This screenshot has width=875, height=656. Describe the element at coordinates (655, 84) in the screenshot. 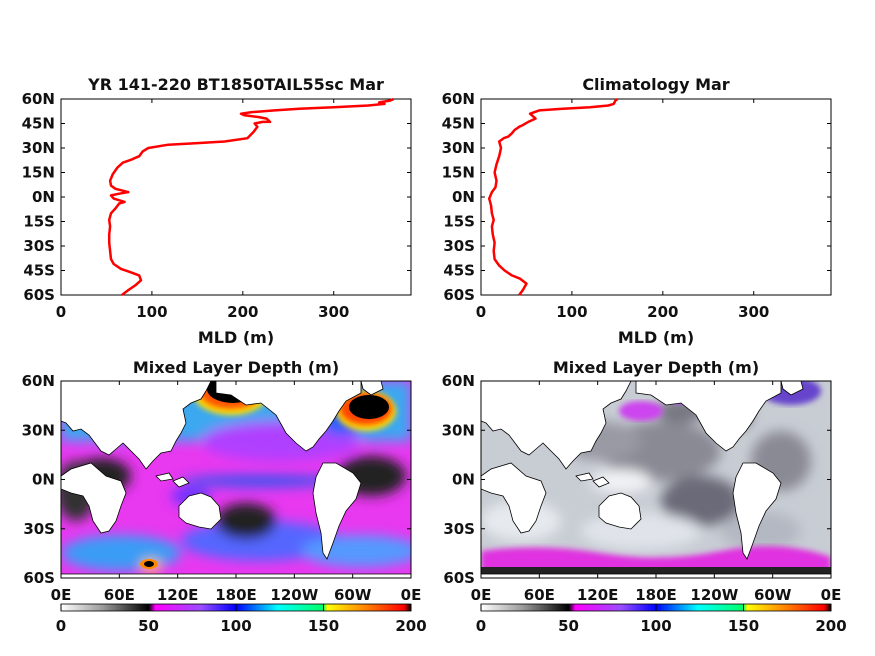

I see `plot-title-climatology: Climatology Mar` at that location.